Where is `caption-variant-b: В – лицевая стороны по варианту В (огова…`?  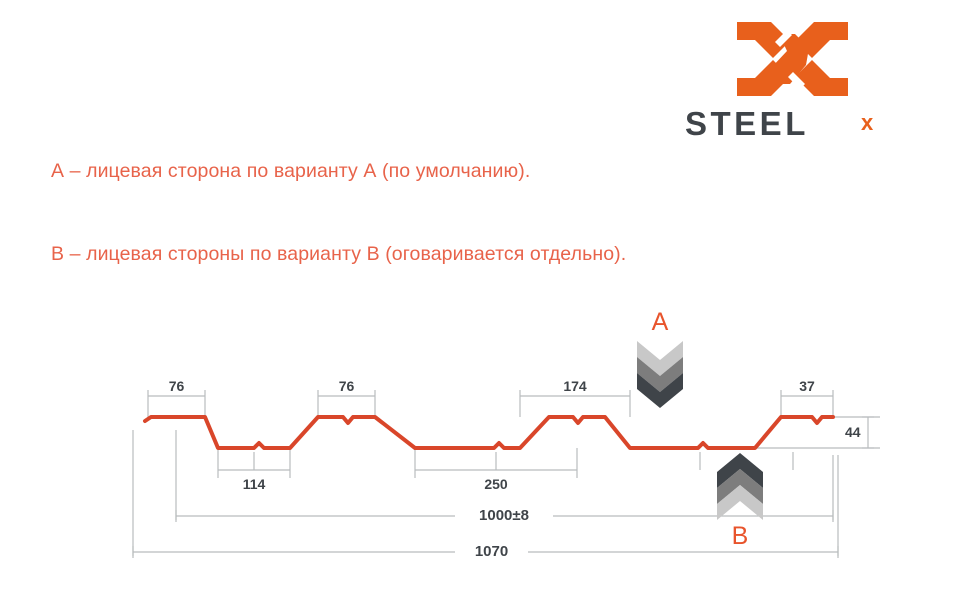
caption-variant-b: В – лицевая стороны по варианту В (огова… is located at coordinates (339, 254).